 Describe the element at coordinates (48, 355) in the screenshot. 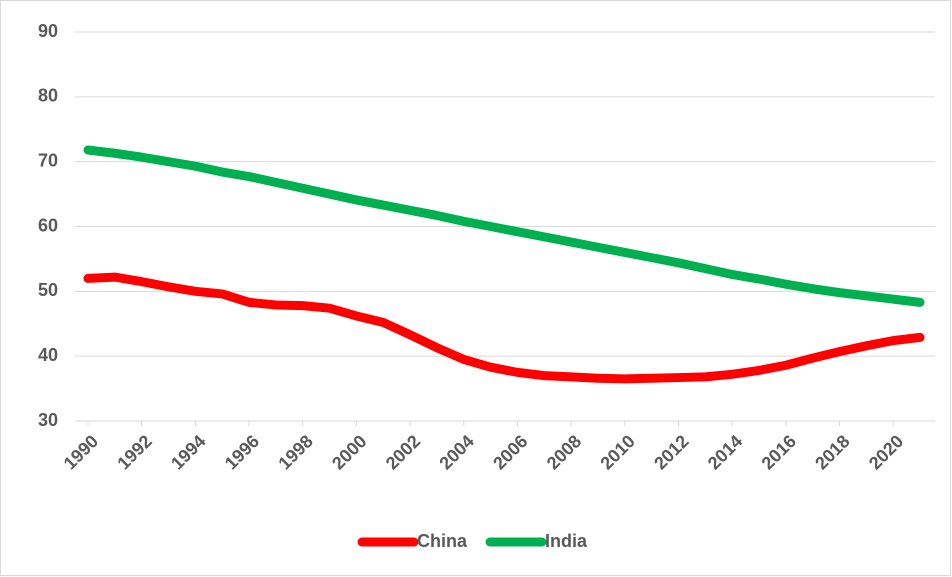

I see `y-tick-label: 40` at that location.